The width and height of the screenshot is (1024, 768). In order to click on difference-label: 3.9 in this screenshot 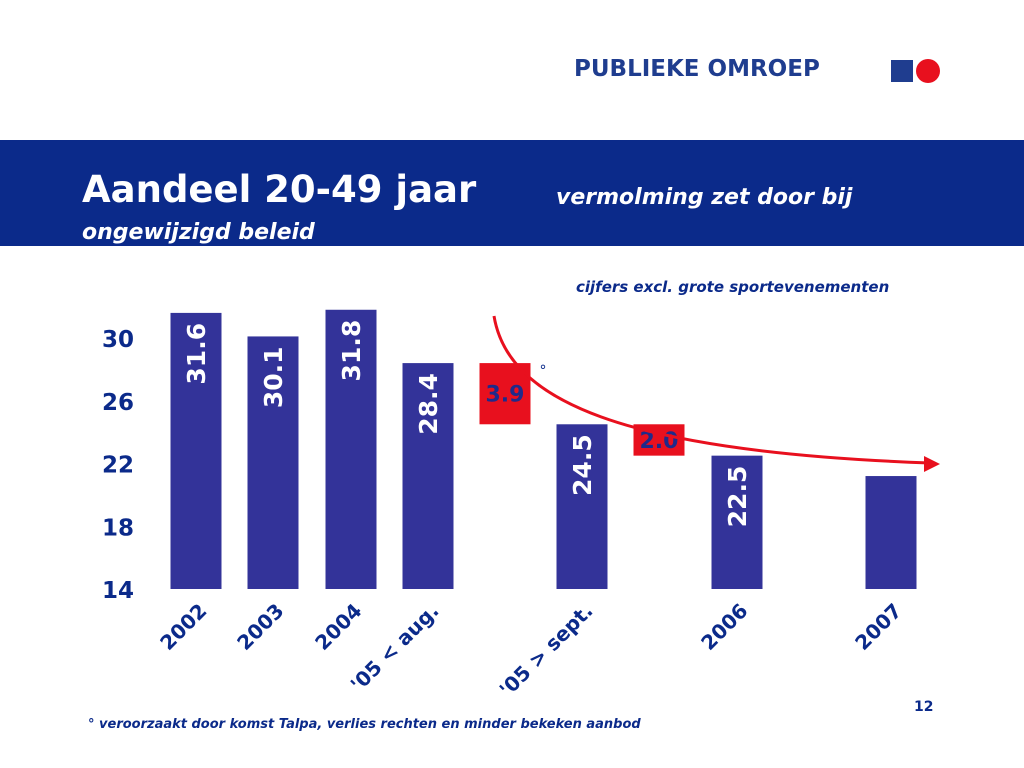, I will do `click(505, 395)`.